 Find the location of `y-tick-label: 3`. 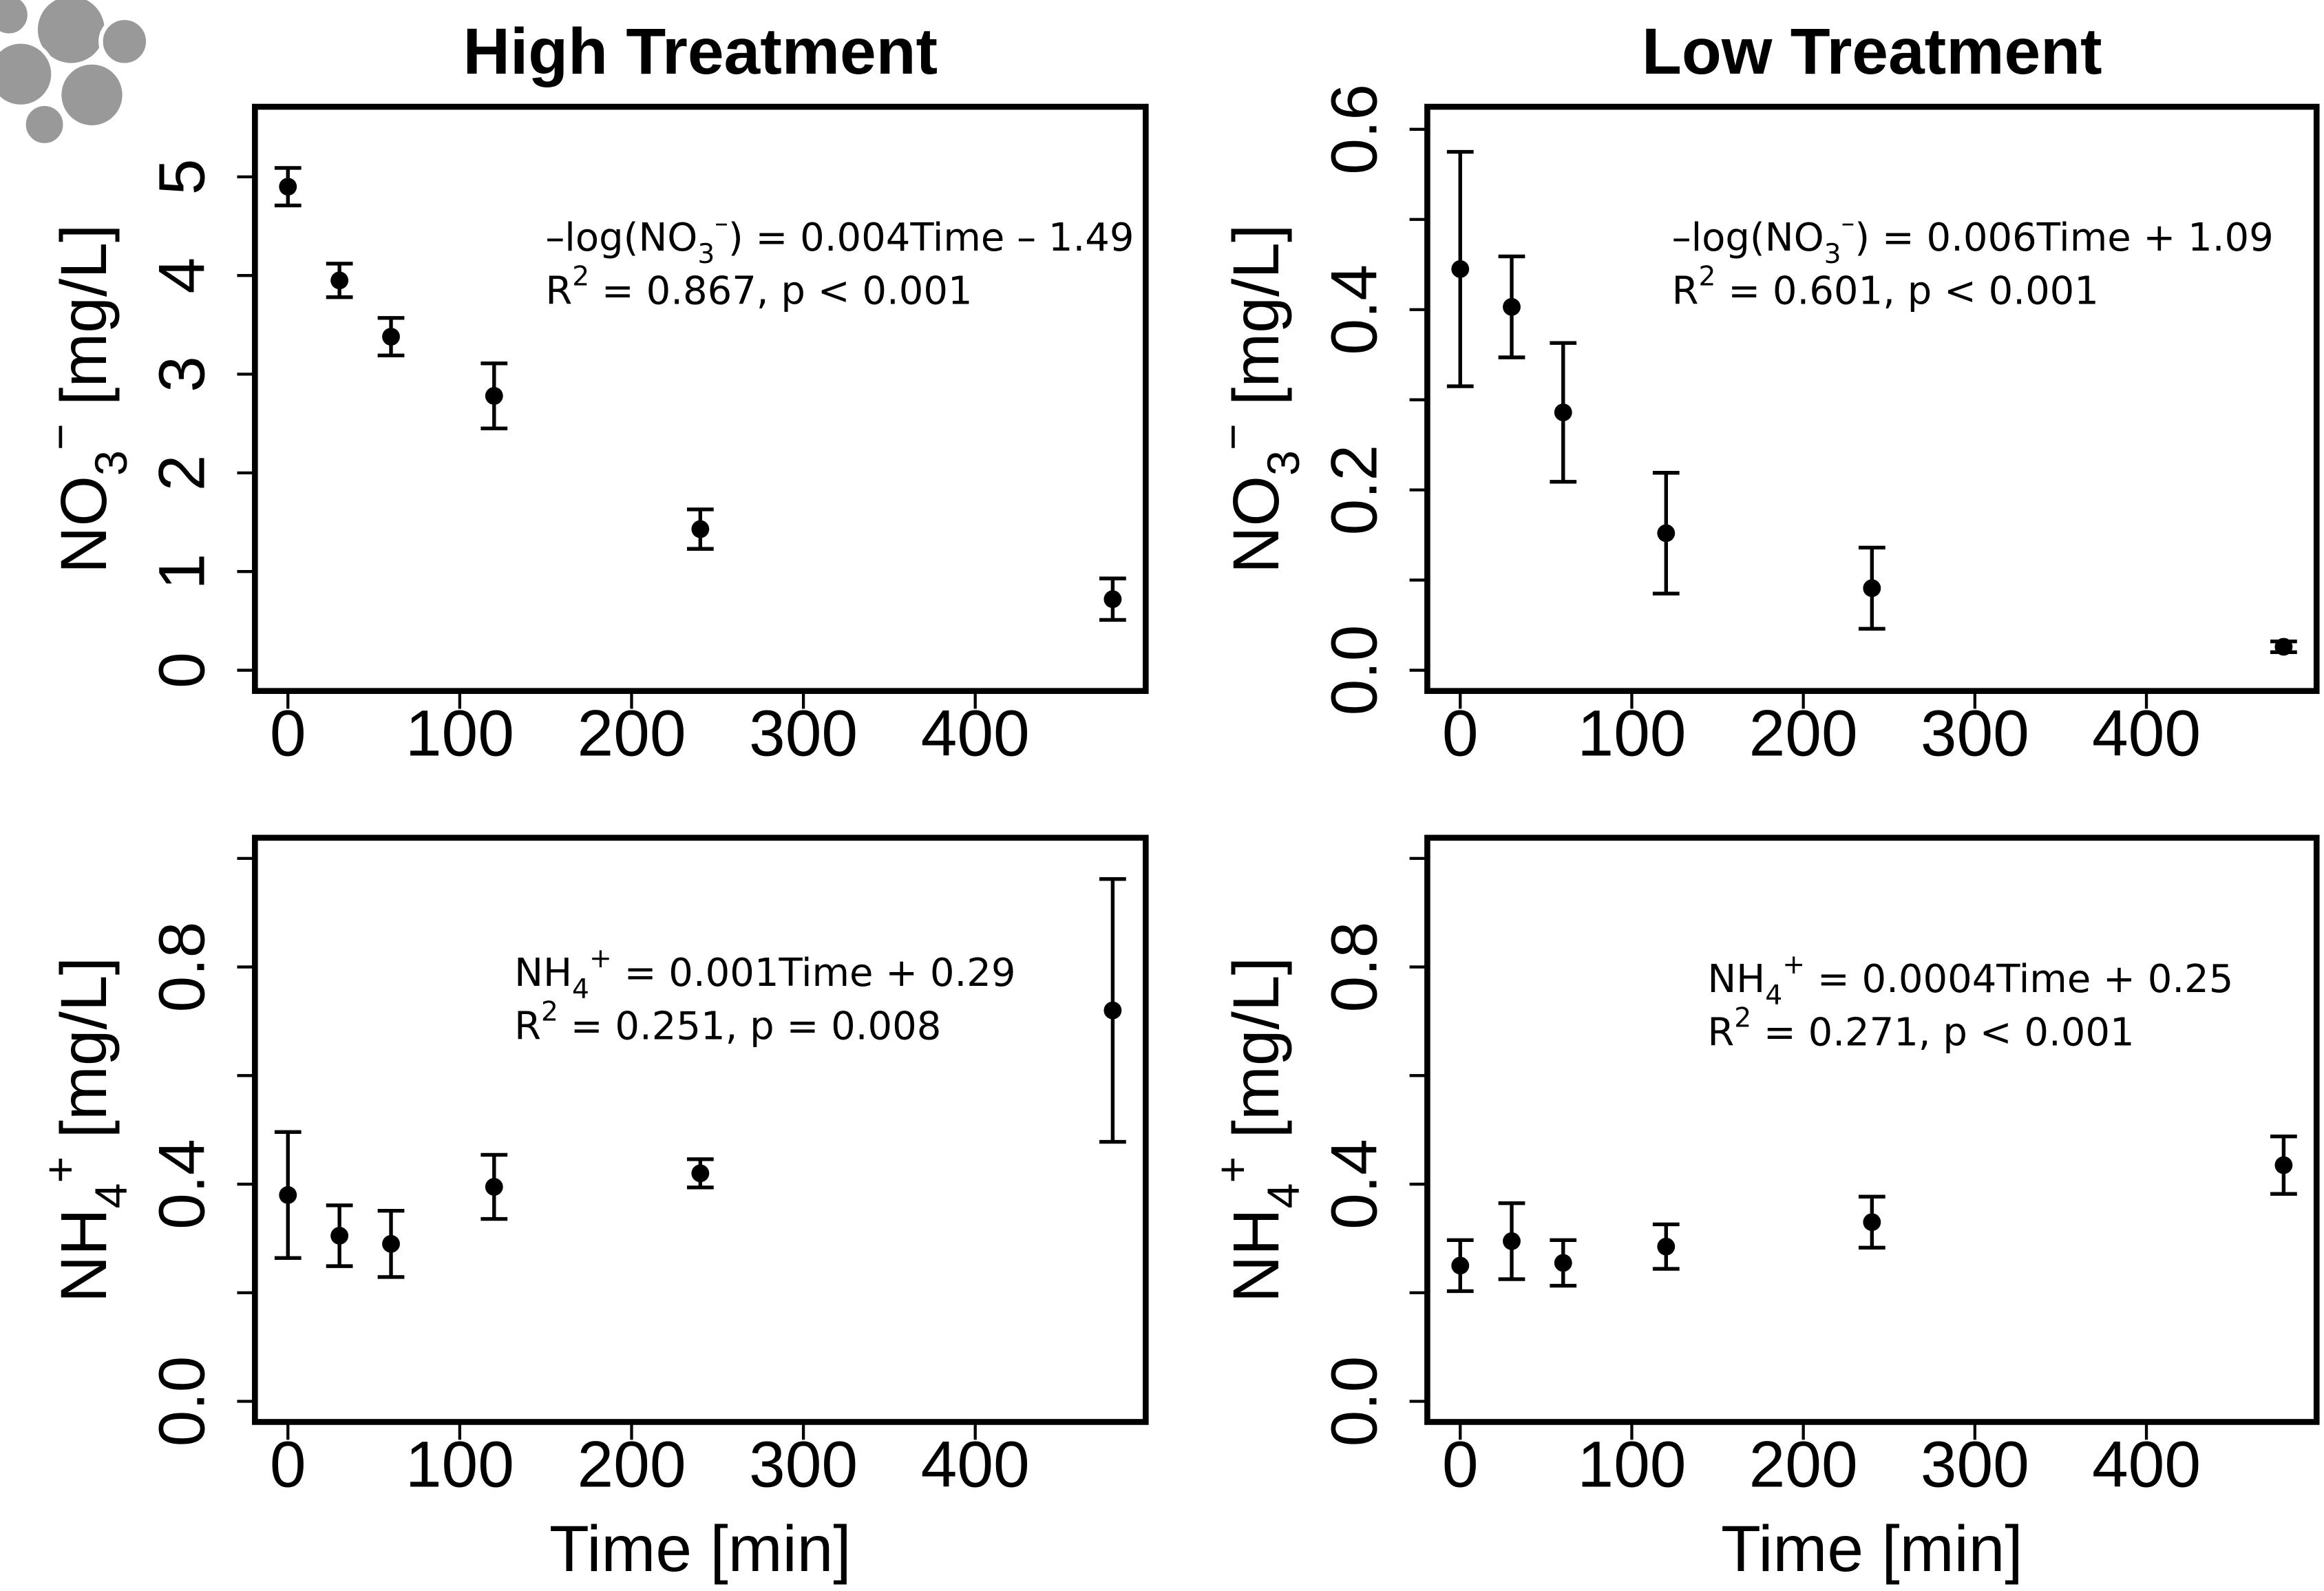

y-tick-label: 3 is located at coordinates (182, 374).